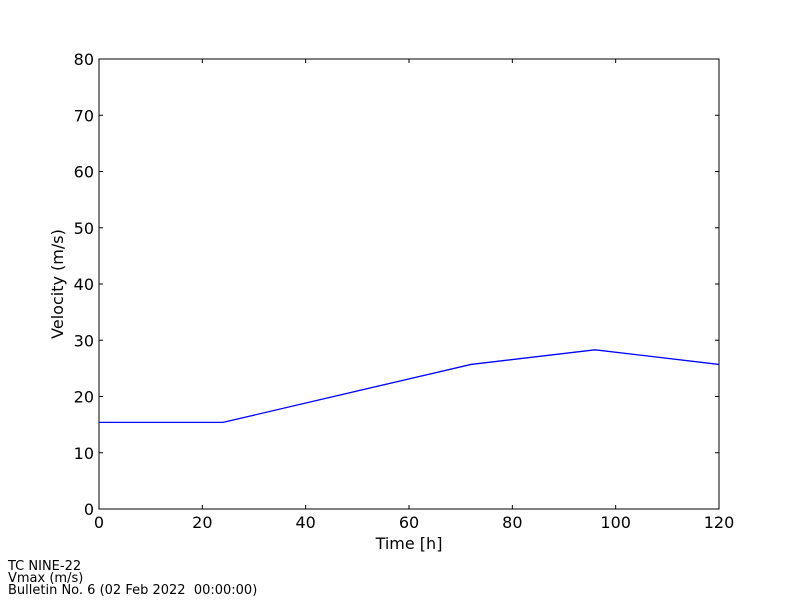 This screenshot has width=800, height=600. Describe the element at coordinates (84, 172) in the screenshot. I see `y-tick-label: 60` at that location.